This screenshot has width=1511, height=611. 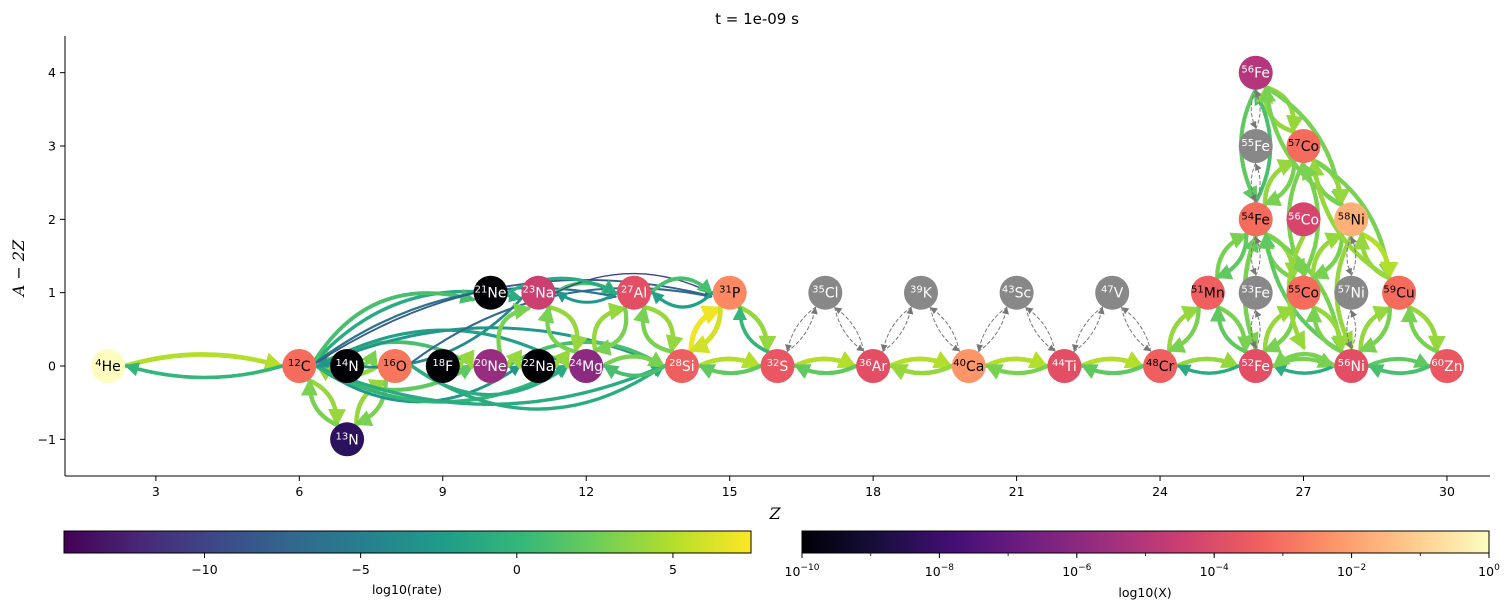 I want to click on nuclide-symbol: F, so click(x=449, y=367).